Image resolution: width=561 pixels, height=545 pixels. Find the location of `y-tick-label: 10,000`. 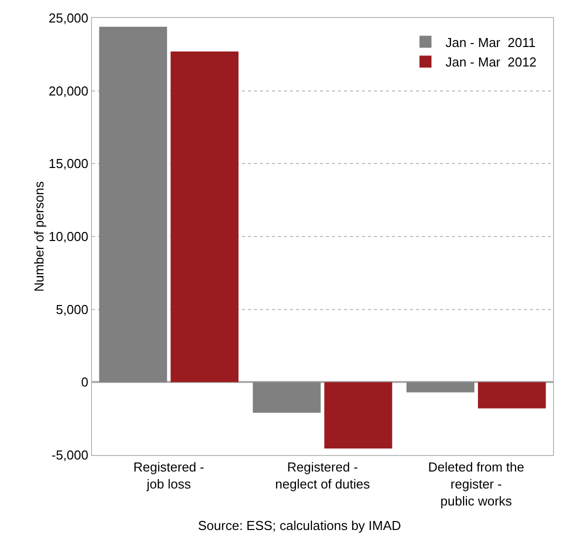

y-tick-label: 10,000 is located at coordinates (68, 236).